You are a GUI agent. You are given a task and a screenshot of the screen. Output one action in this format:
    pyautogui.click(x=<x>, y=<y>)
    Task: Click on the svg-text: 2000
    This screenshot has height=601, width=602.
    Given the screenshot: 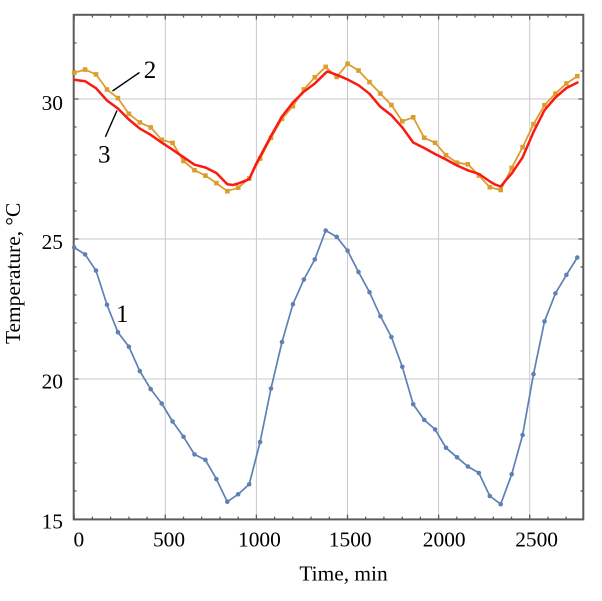 What is the action you would take?
    pyautogui.click(x=444, y=539)
    